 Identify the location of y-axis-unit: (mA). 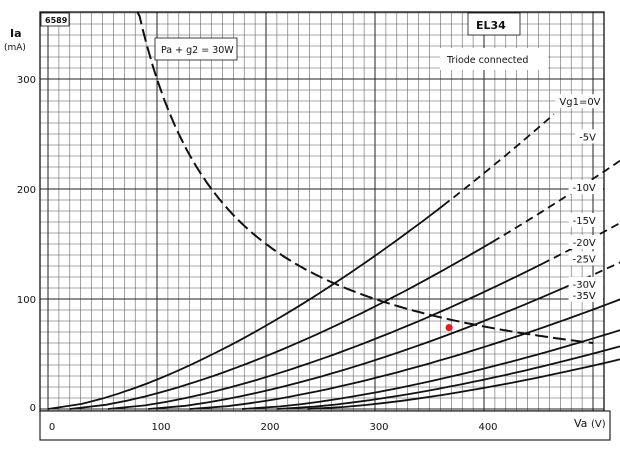
(15, 48).